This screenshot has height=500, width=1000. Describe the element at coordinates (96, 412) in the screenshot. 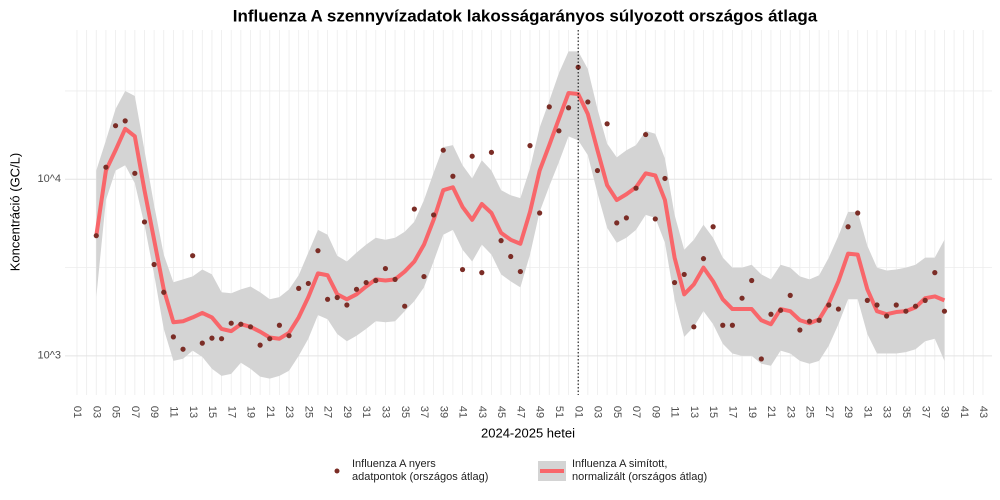

I see `x-tick-label: 03` at that location.